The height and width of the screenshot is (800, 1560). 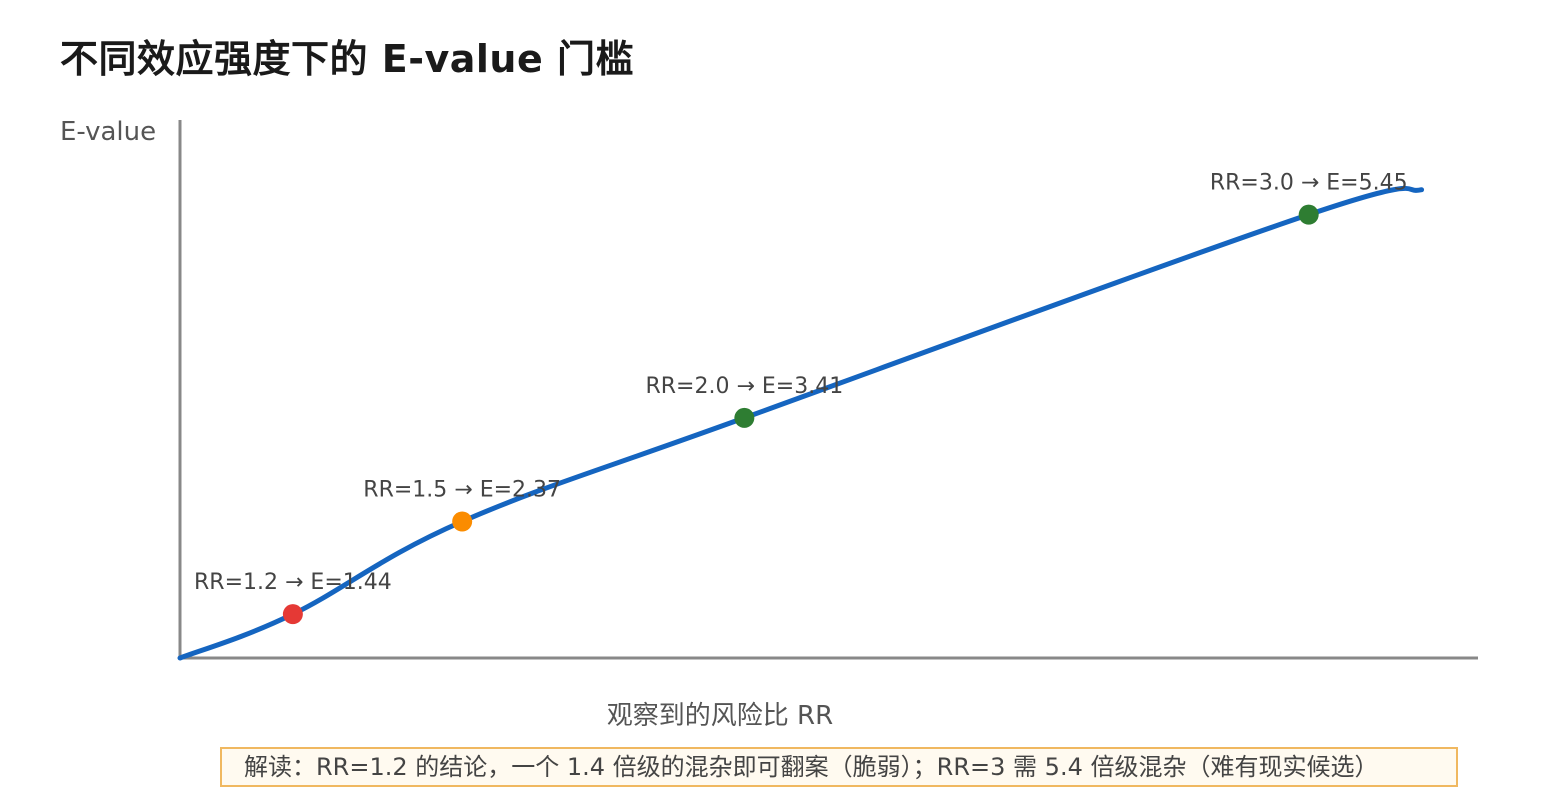 I want to click on data-label-2: RR=1.5 → E=2.37, so click(x=462, y=490).